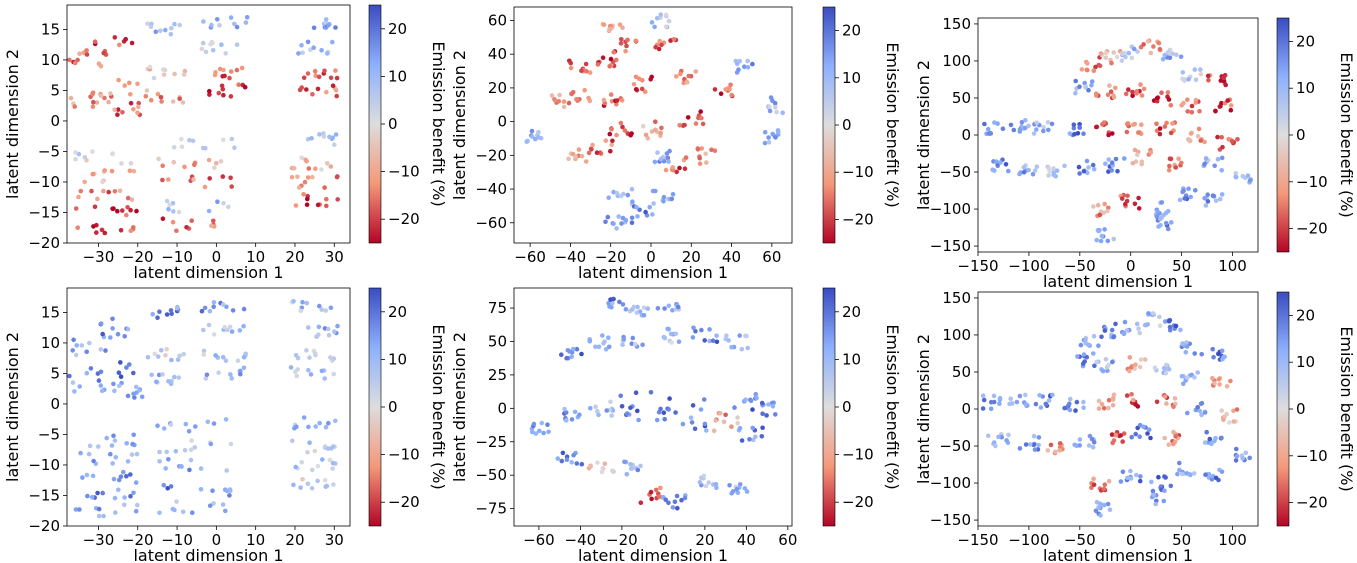 This screenshot has height=563, width=1357. Describe the element at coordinates (1028, 540) in the screenshot. I see `x-tick-label: −100` at that location.